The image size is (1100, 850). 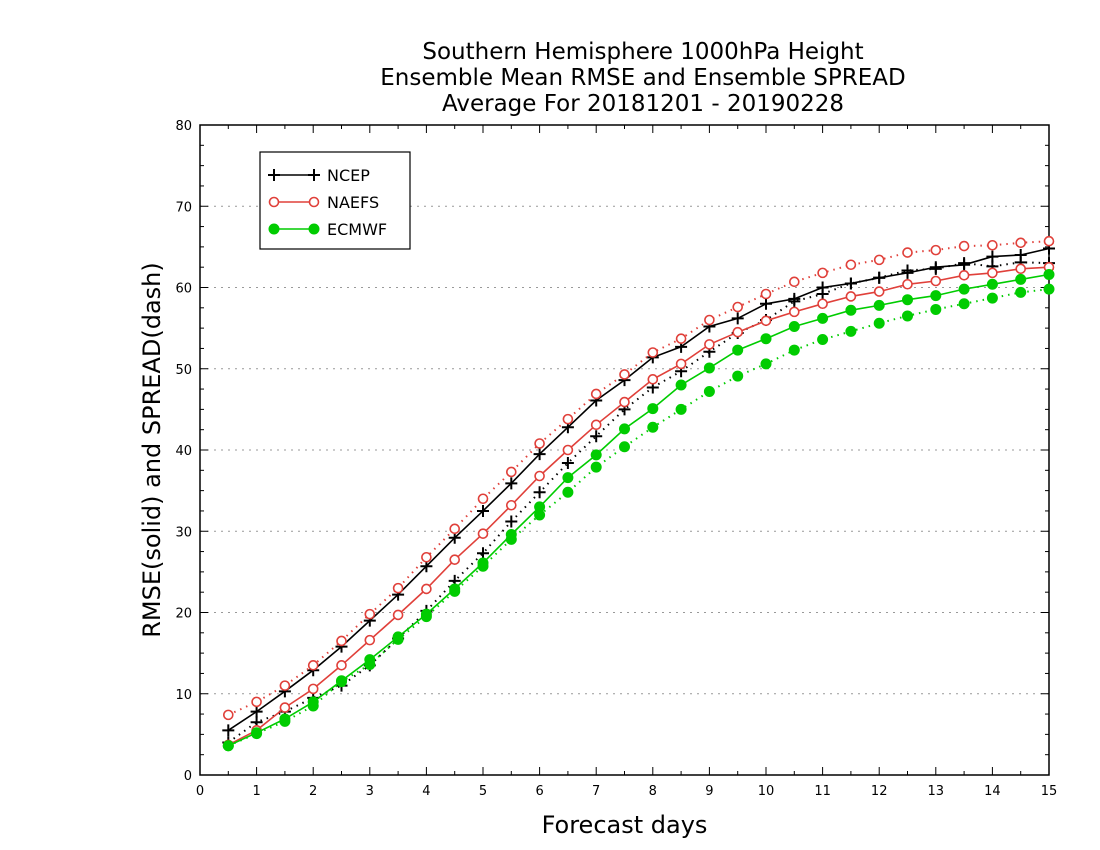 I want to click on y-tick-label: 30, so click(x=183, y=532).